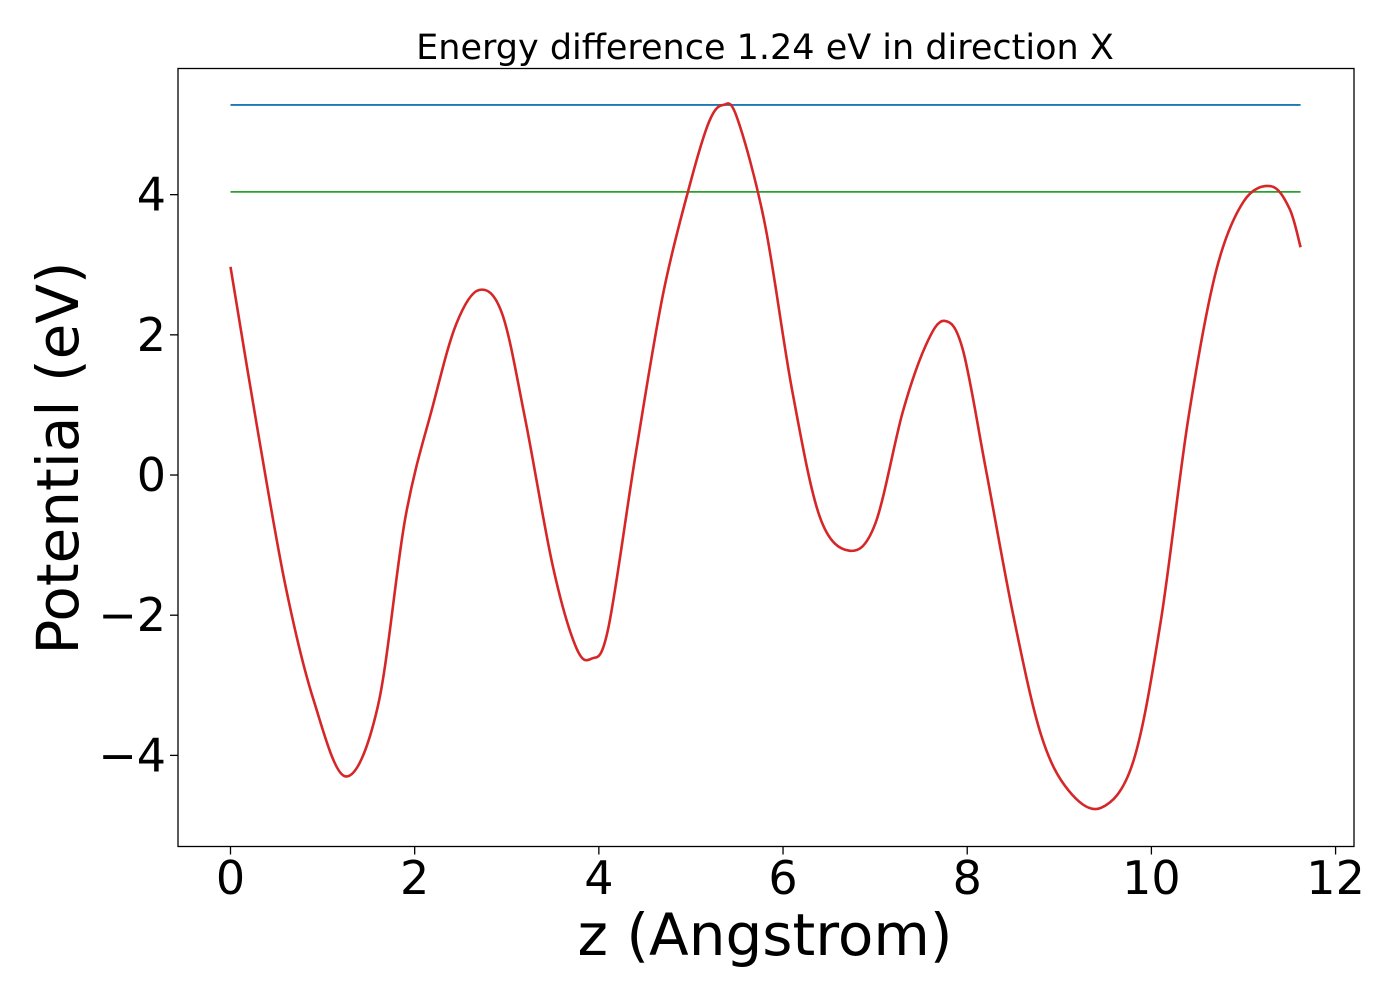 The image size is (1400, 1000). What do you see at coordinates (598, 878) in the screenshot?
I see `x-tick-label: 4` at bounding box center [598, 878].